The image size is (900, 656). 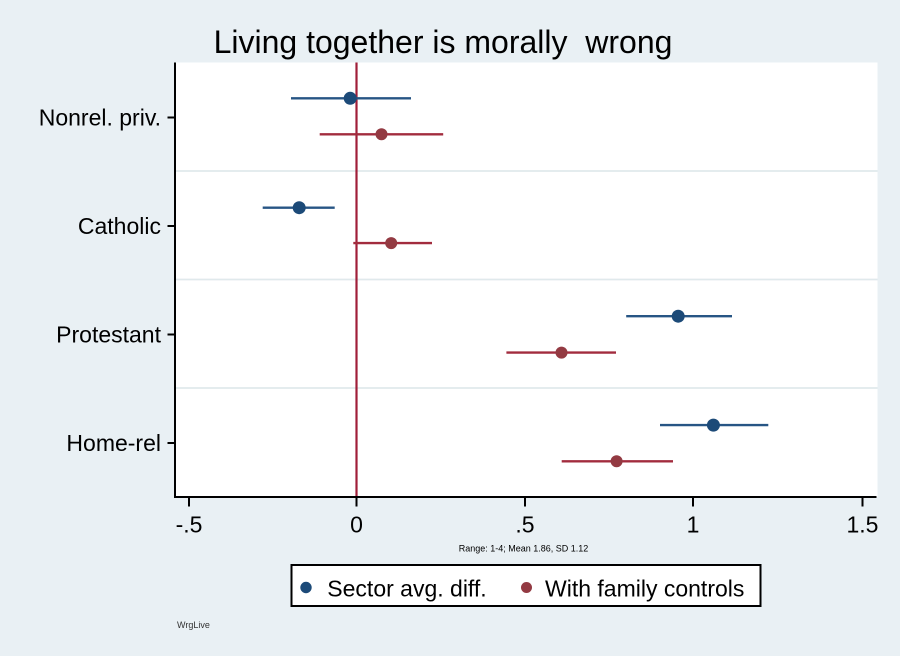 What do you see at coordinates (100, 118) in the screenshot?
I see `svg-text: Nonrel. priv.` at bounding box center [100, 118].